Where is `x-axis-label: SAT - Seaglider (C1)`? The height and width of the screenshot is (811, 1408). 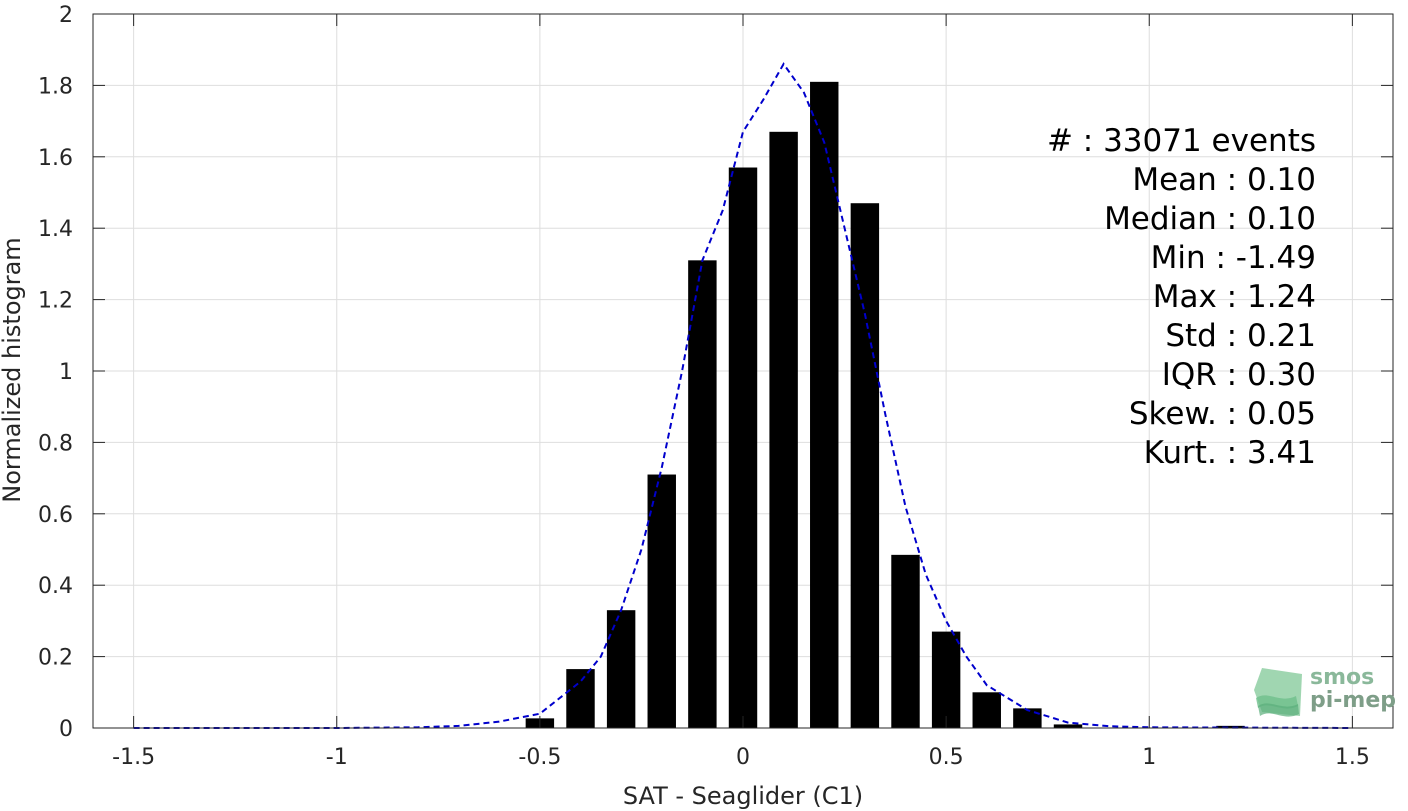 x-axis-label: SAT - Seaglider (C1) is located at coordinates (743, 796).